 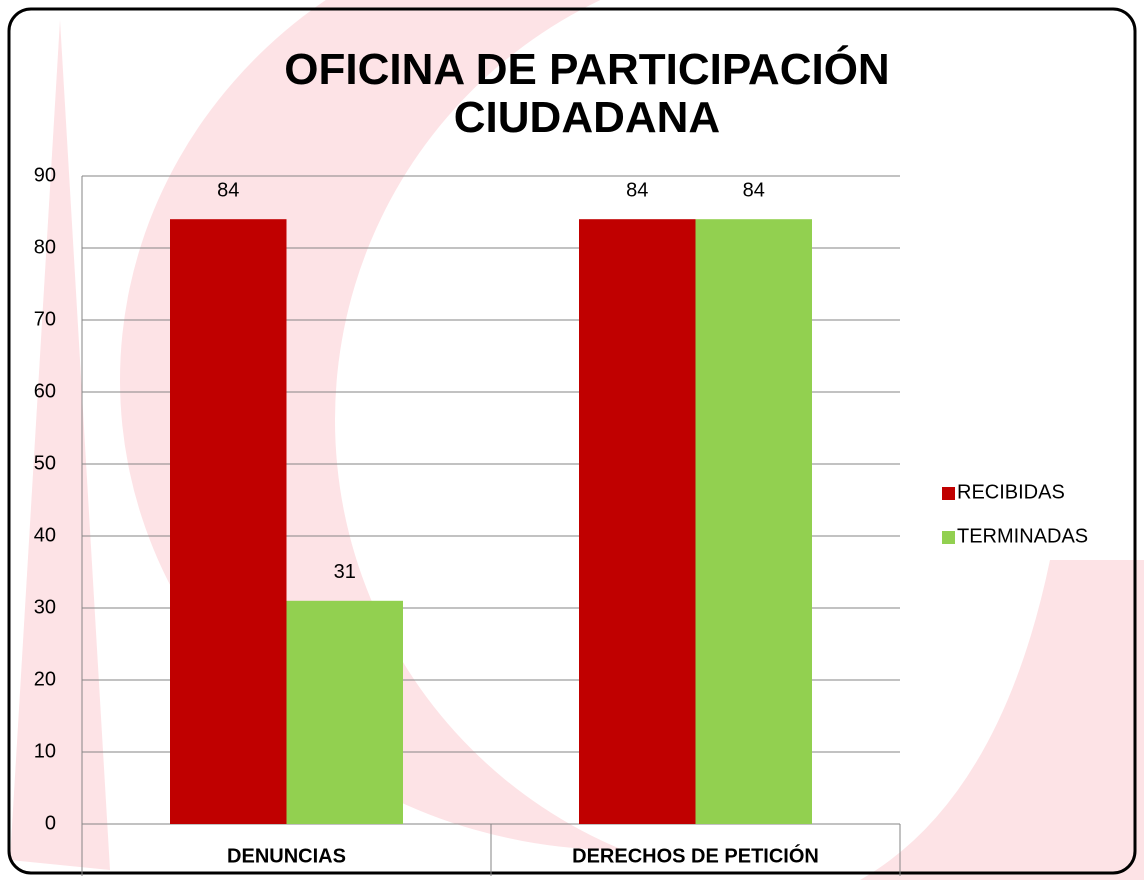 What do you see at coordinates (1011, 492) in the screenshot?
I see `legend-label: RECIBIDAS` at bounding box center [1011, 492].